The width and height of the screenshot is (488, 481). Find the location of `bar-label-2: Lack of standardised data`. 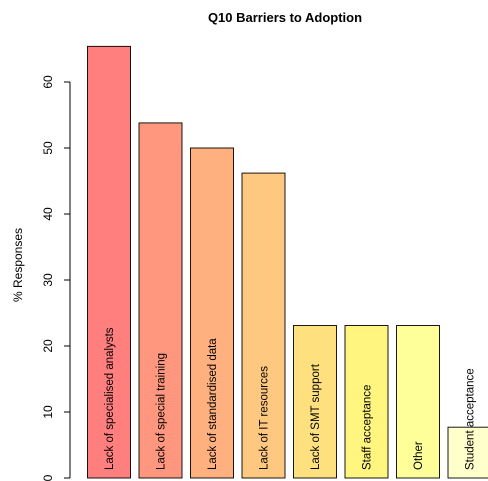

bar-label-2: Lack of standardised data is located at coordinates (213, 404).